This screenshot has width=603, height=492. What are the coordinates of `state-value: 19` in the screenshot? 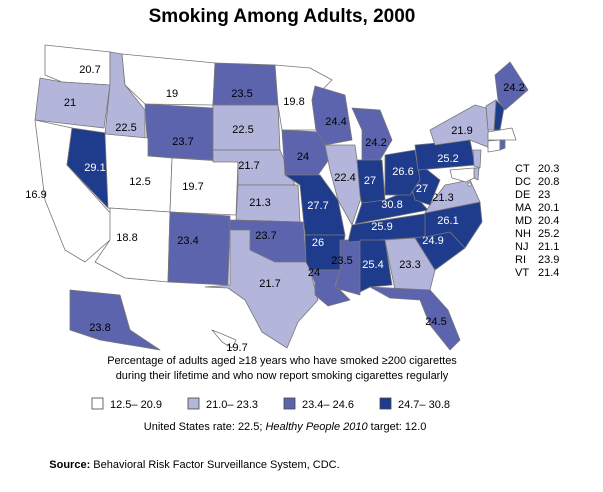 It's located at (172, 94).